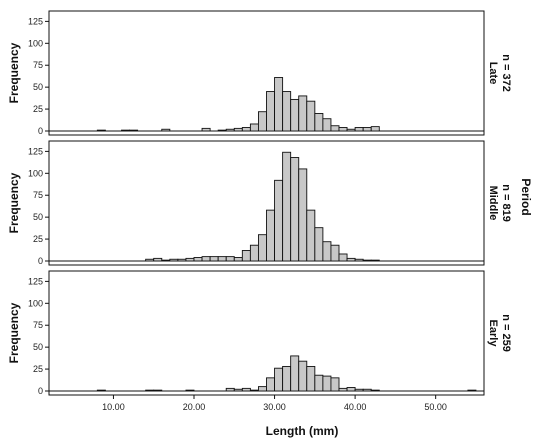 This screenshot has height=440, width=539. Describe the element at coordinates (302, 431) in the screenshot. I see `x-axis-title: Length (mm)` at that location.